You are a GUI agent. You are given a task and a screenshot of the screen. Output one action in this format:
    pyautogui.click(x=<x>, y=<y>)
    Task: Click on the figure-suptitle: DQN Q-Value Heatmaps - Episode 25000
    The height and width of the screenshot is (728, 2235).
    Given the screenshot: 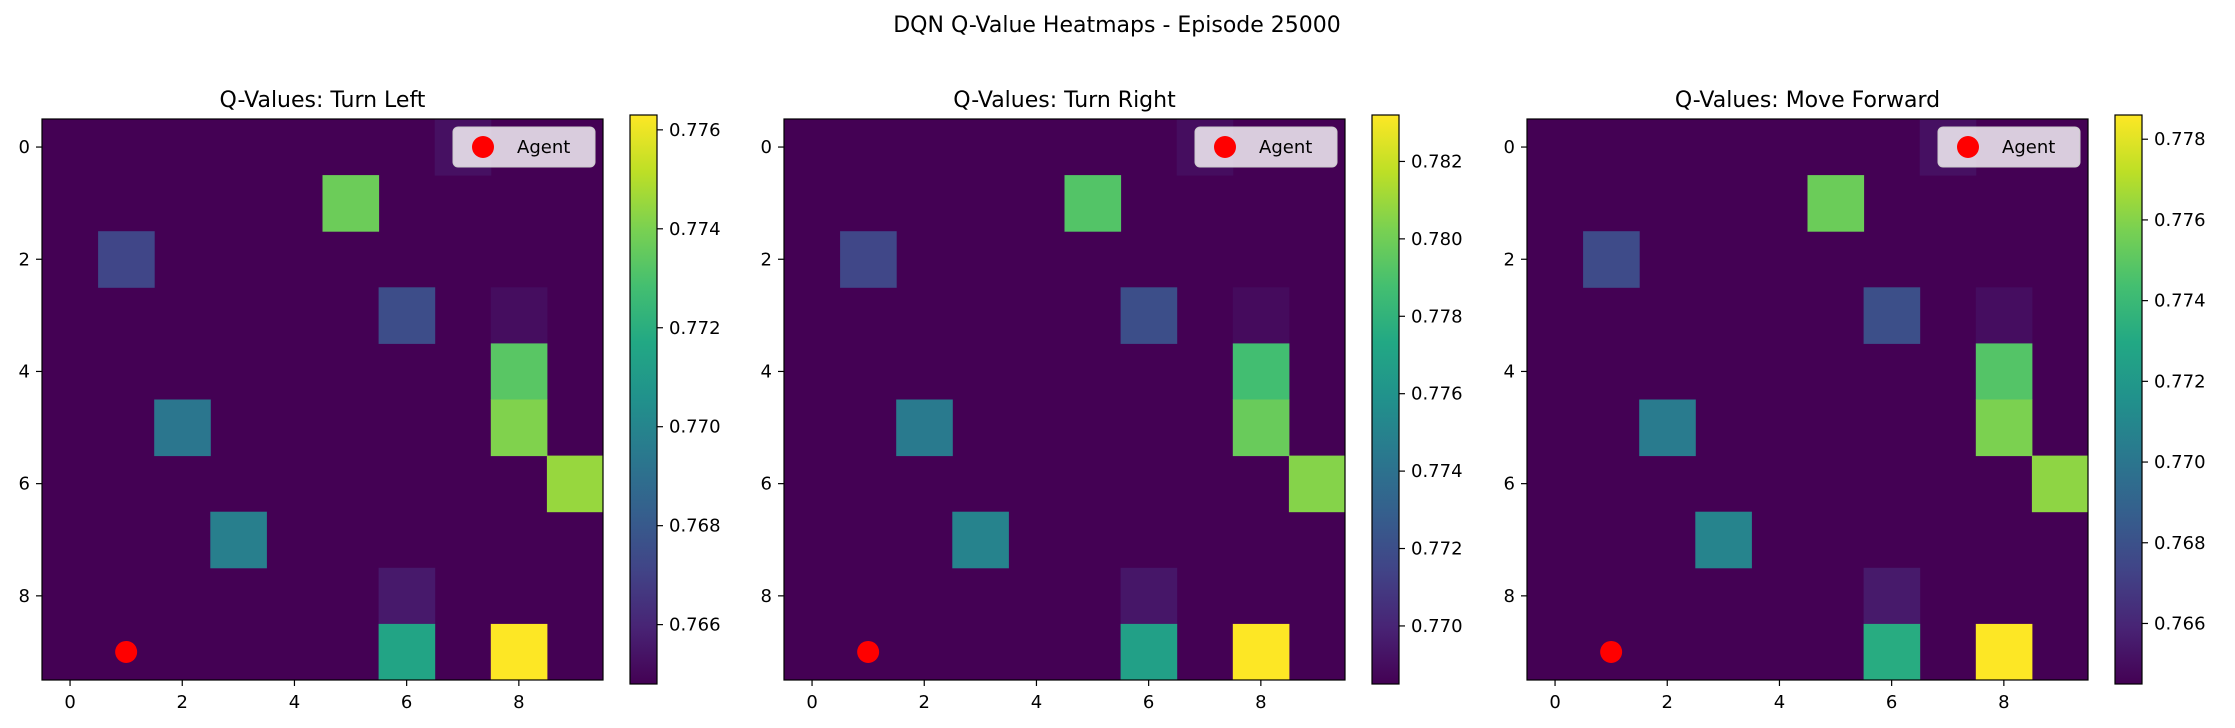 What is the action you would take?
    pyautogui.click(x=1117, y=25)
    